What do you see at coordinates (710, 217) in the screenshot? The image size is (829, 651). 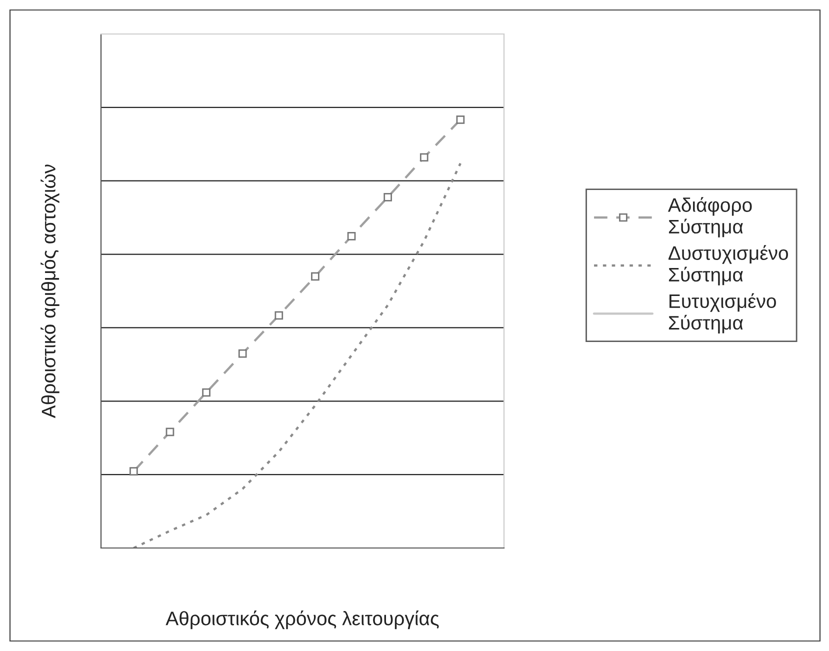 I see `legend-label: Αδιάφορο Σύστημα` at bounding box center [710, 217].